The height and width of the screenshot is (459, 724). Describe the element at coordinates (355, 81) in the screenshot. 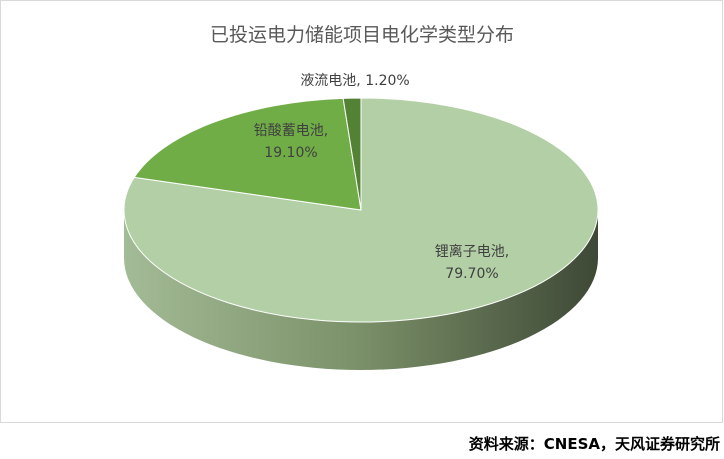

I see `data-label: 液流电池, 1.20%` at that location.